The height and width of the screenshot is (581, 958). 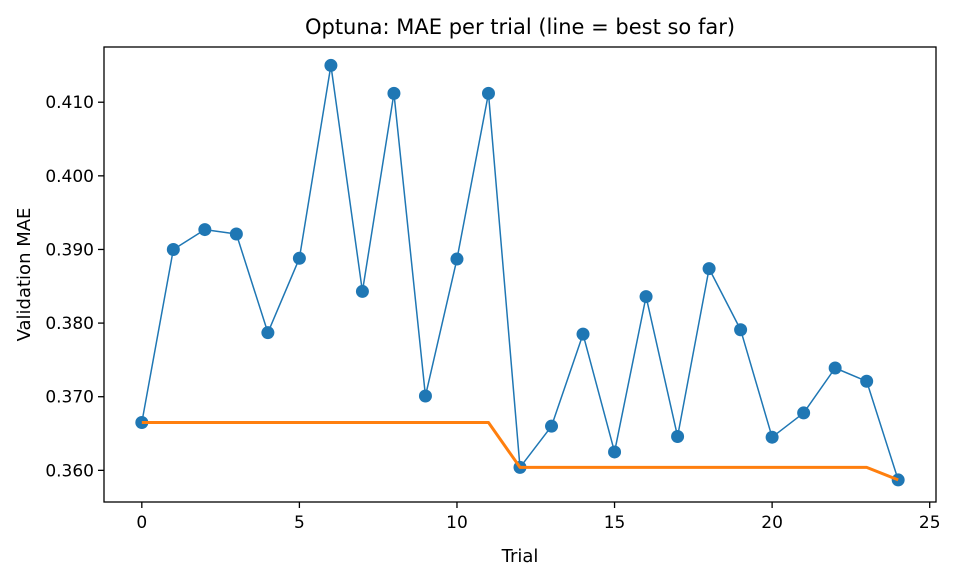 I want to click on x-ticks: 0 5 10 15 20 25, so click(x=538, y=517).